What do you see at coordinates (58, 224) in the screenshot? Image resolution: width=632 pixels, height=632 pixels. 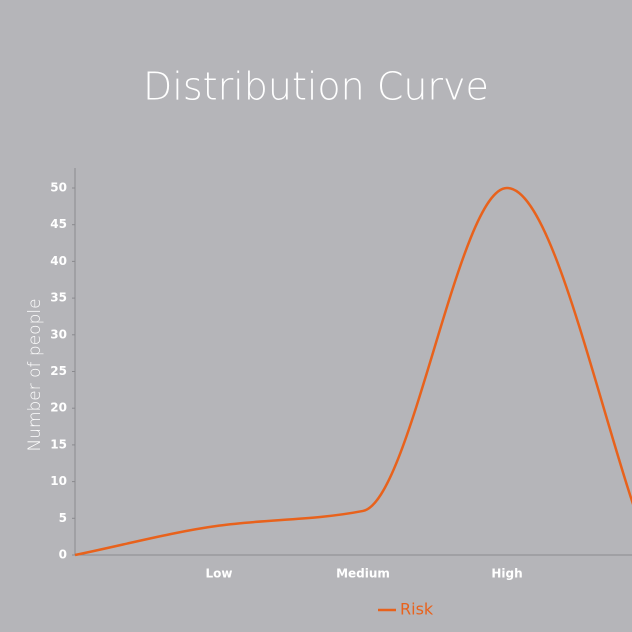 I see `y-tick-label: 45` at bounding box center [58, 224].